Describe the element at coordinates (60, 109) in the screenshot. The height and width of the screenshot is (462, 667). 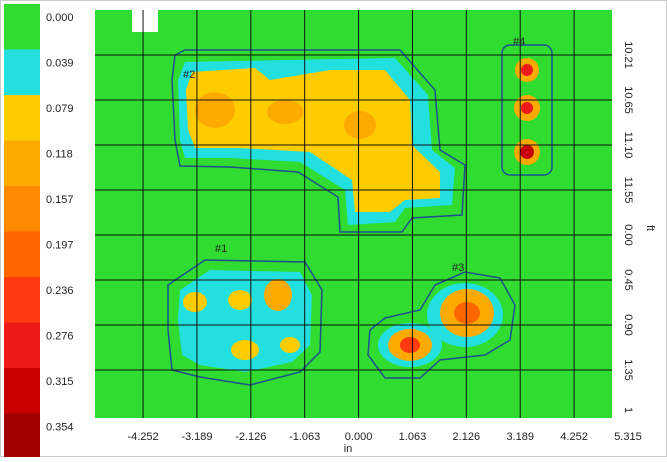
I see `colorbar-label: 0.079` at that location.